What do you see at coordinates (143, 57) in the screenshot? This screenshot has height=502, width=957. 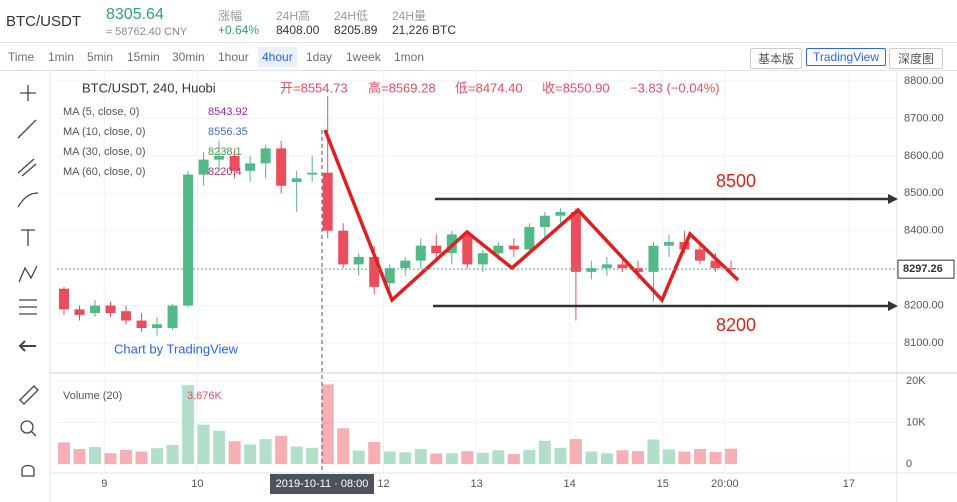 I see `interval-button: 15min` at bounding box center [143, 57].